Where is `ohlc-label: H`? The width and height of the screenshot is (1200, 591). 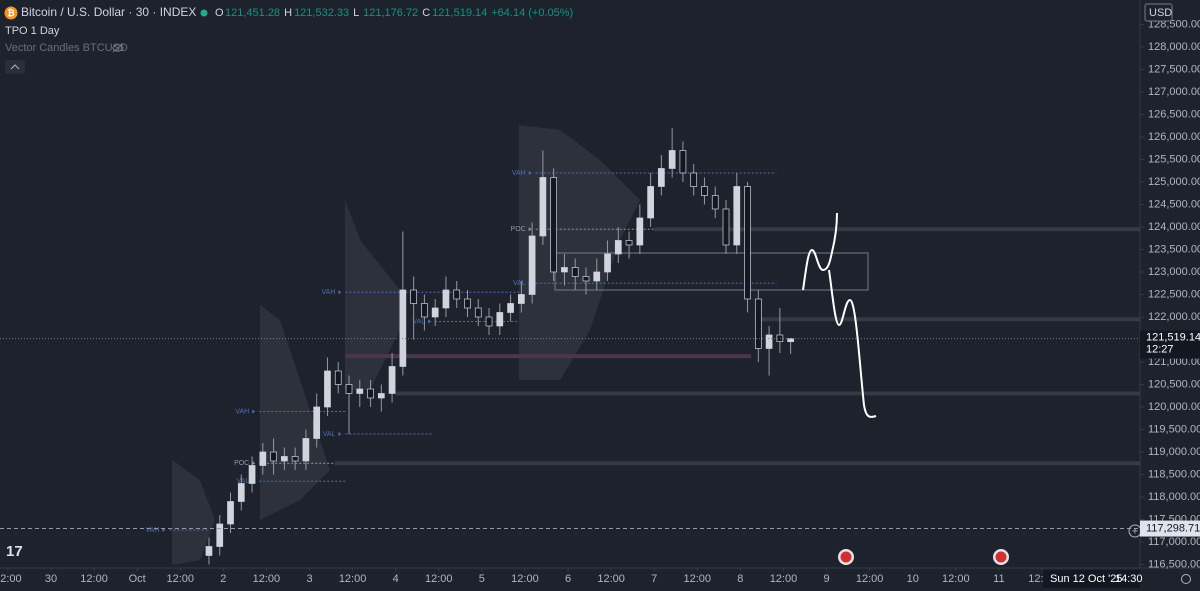
ohlc-label: H is located at coordinates (288, 13).